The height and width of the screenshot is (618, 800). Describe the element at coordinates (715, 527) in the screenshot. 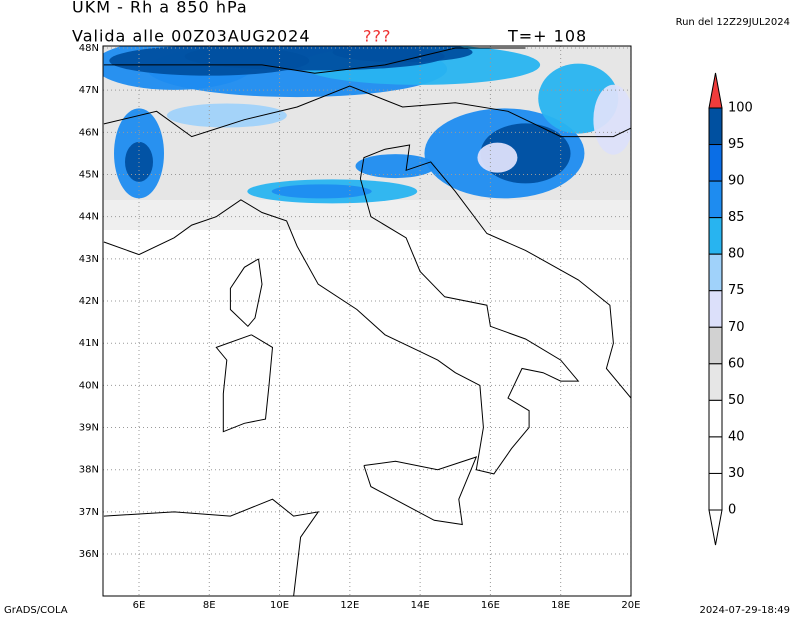

I see `colorbar-bottom` at that location.